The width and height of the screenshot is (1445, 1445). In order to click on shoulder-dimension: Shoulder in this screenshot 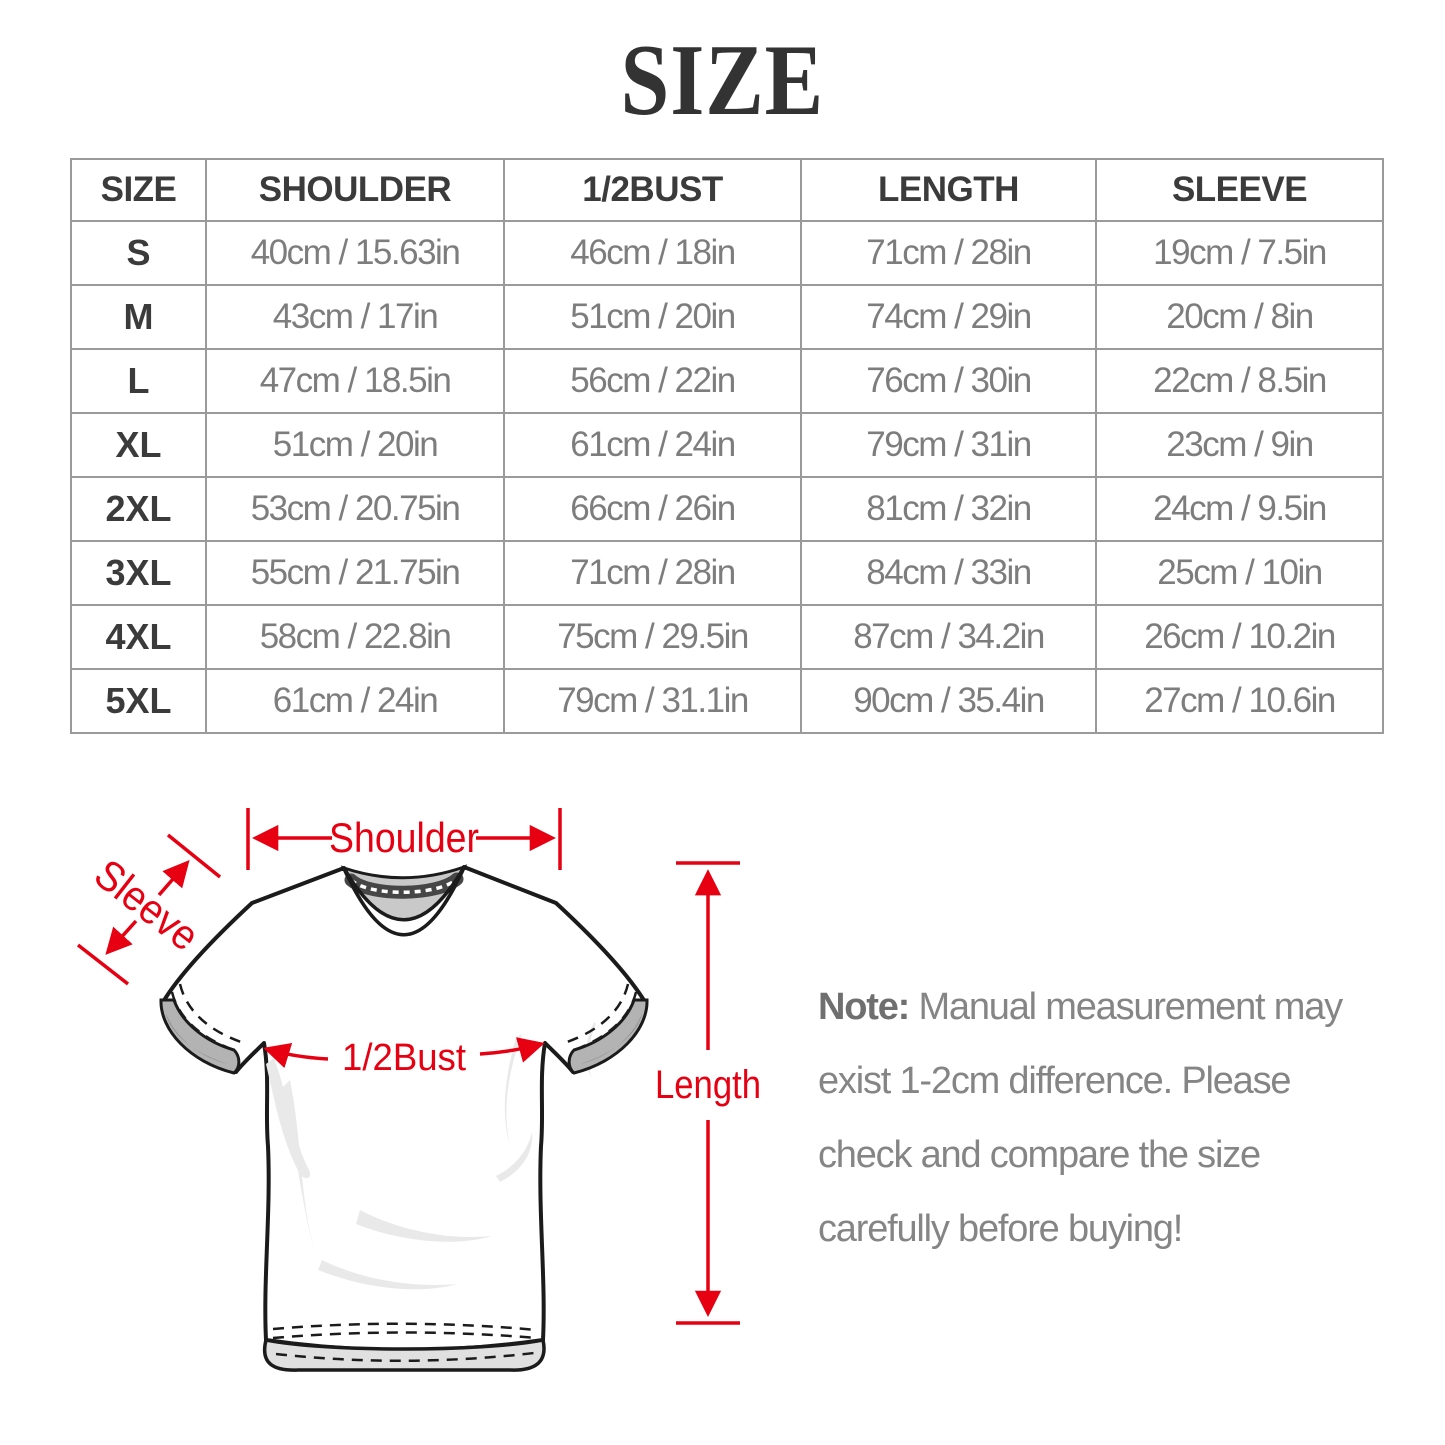, I will do `click(404, 839)`.